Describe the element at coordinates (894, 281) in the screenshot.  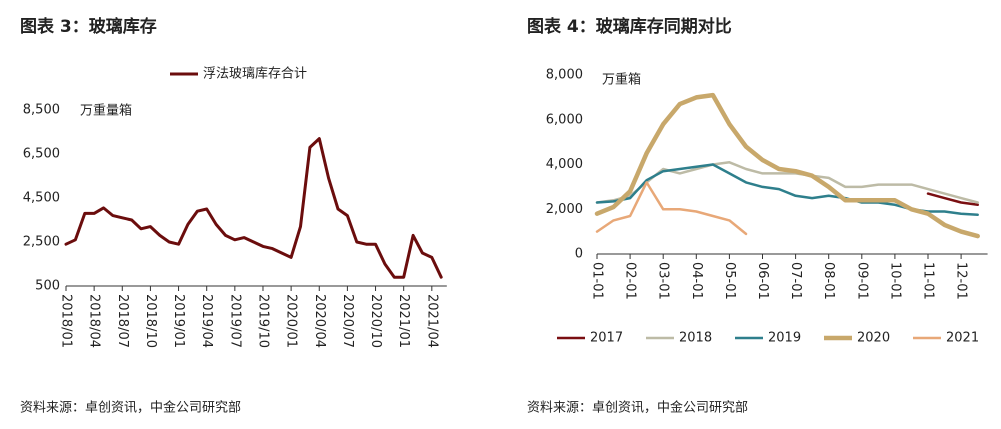
I see `x-tick-label: 10-01` at that location.